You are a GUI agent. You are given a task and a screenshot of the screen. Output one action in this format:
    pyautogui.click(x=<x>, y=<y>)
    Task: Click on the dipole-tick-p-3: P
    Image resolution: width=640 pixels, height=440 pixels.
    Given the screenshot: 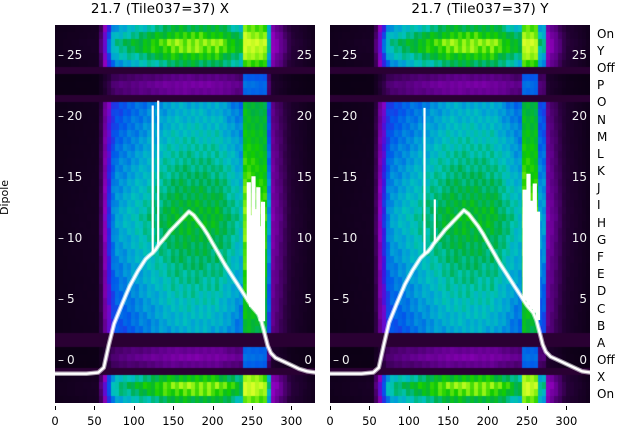 What is the action you would take?
    pyautogui.click(x=601, y=85)
    